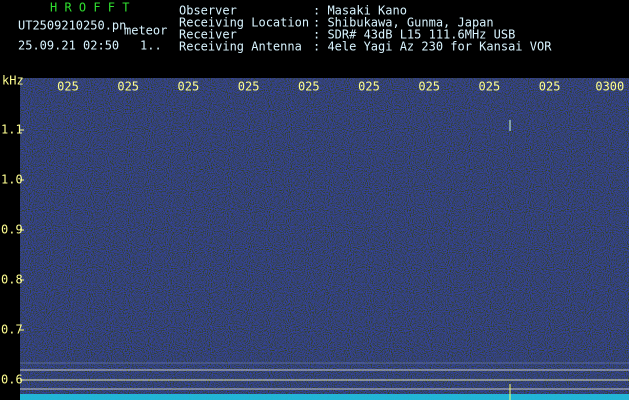  Describe the element at coordinates (609, 87) in the screenshot. I see `x-tick-label: 0300` at that location.